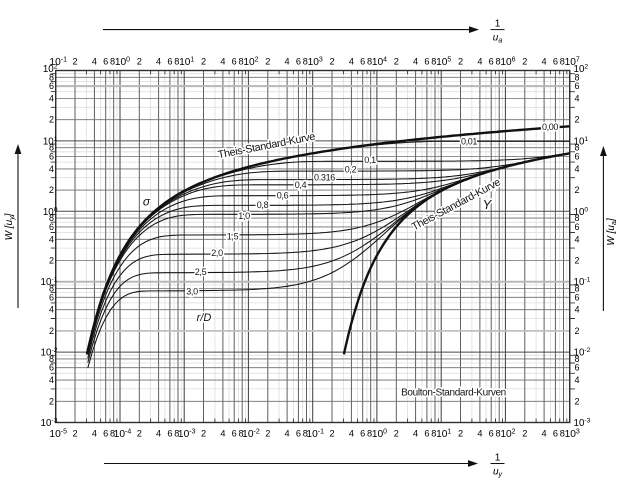  I want to click on svg-text: 1,5, so click(233, 237).